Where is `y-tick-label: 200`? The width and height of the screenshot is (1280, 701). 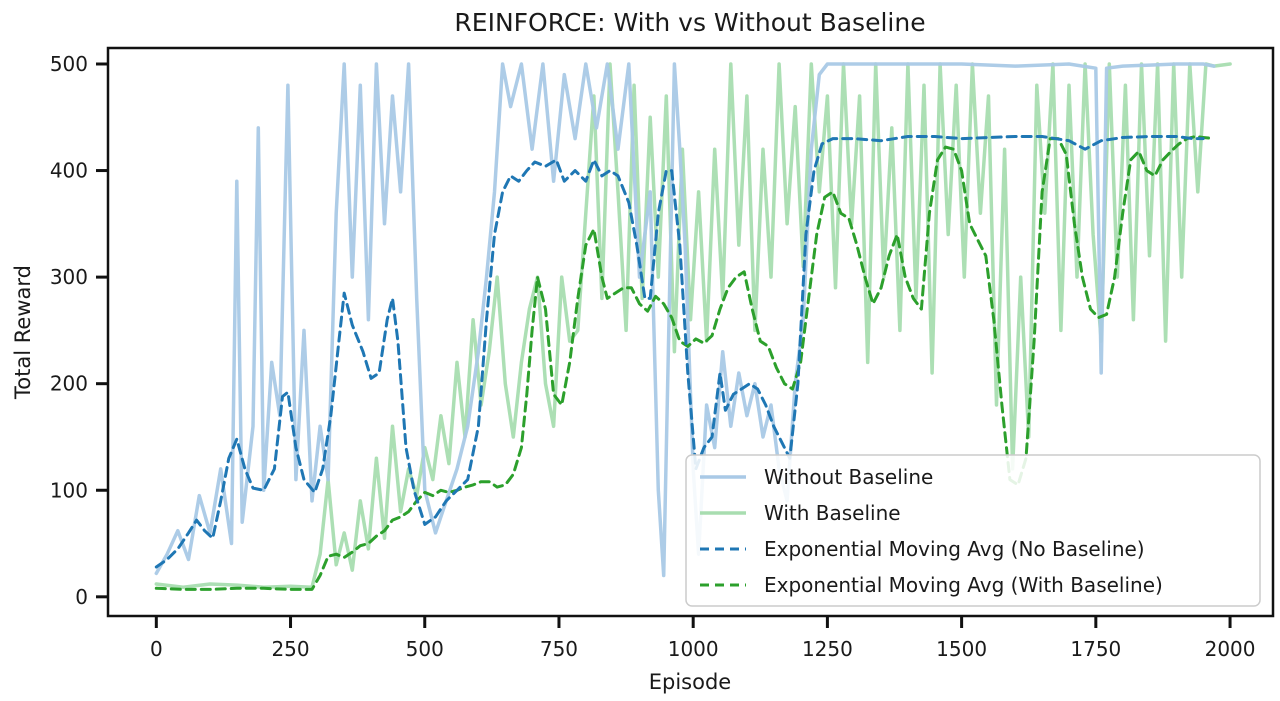 y-tick-label: 200 is located at coordinates (69, 384).